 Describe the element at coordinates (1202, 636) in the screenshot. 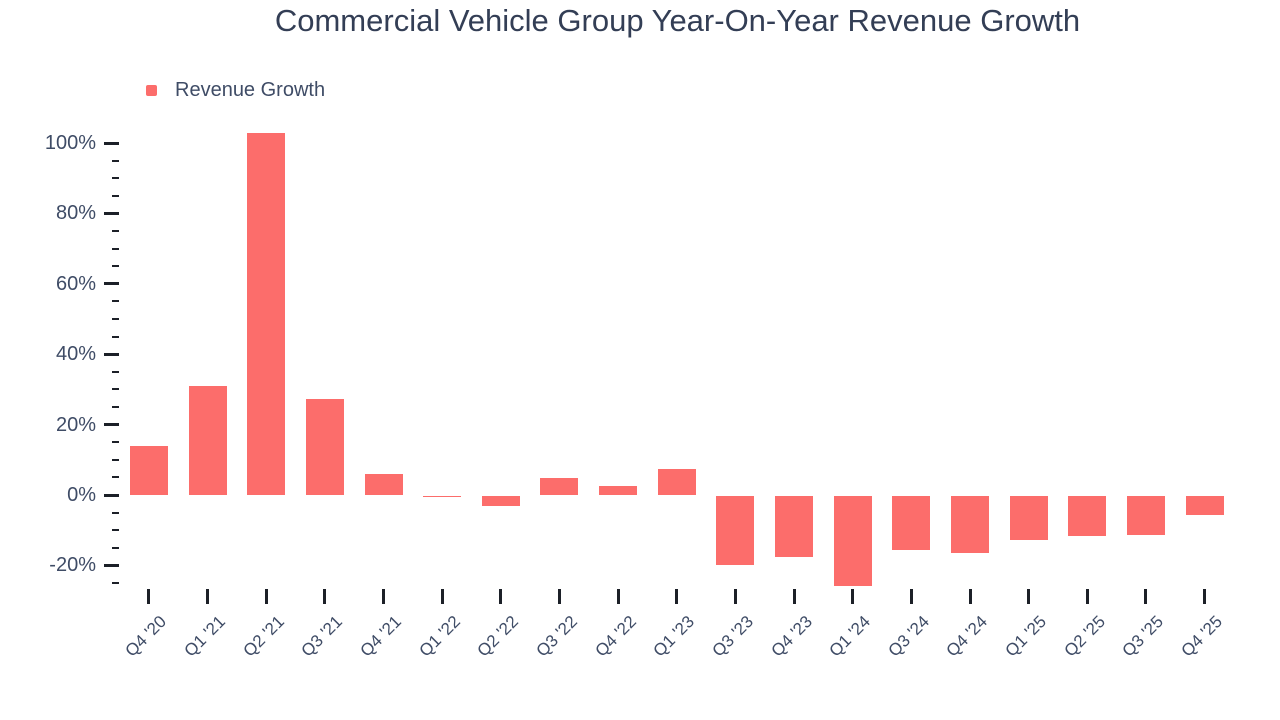

I see `x-axis-label: Q4 '25` at that location.